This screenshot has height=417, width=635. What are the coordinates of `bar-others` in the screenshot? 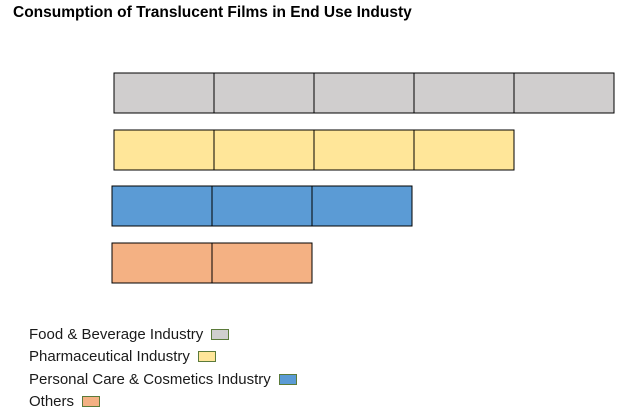 It's located at (212, 263).